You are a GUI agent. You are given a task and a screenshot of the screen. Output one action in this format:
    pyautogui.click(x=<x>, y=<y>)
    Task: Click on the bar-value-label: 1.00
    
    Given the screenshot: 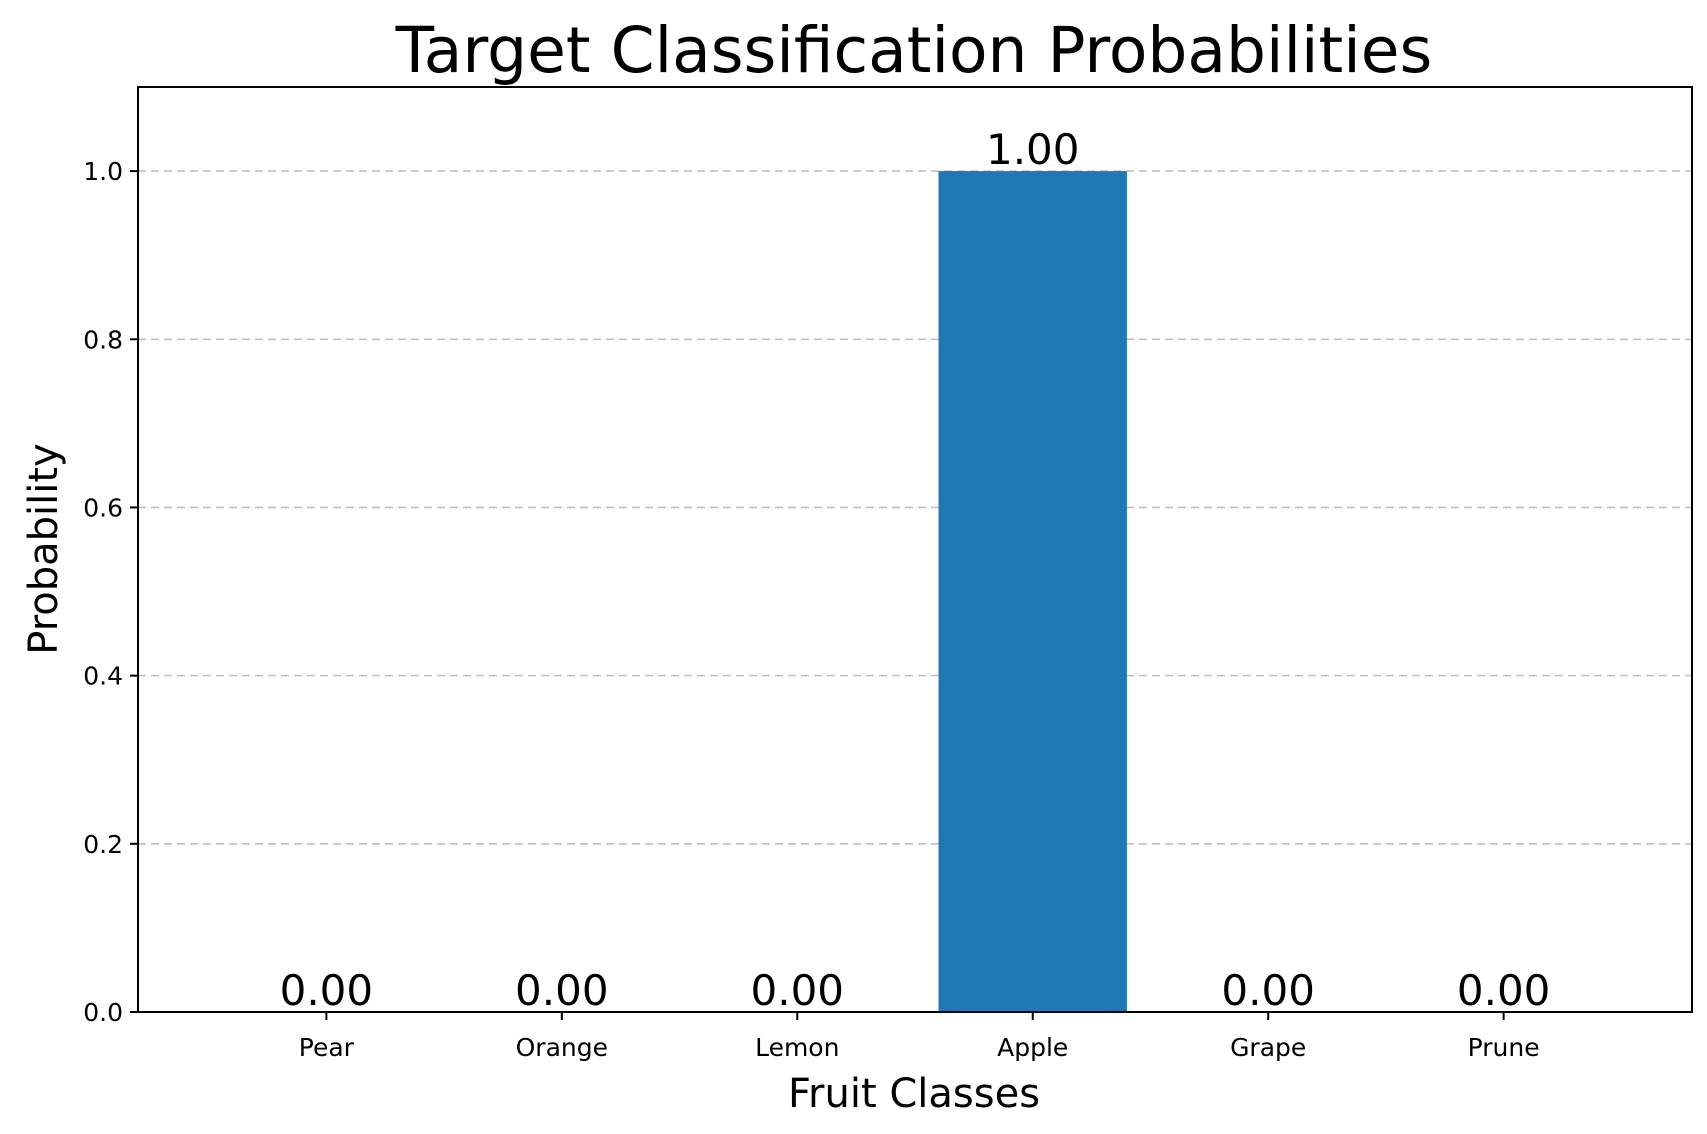 What is the action you would take?
    pyautogui.click(x=1033, y=149)
    